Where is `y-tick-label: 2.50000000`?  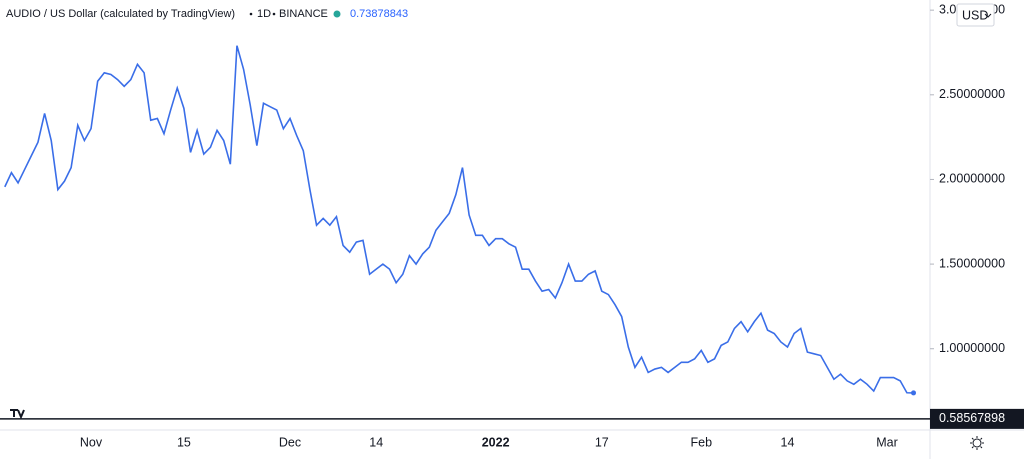
y-tick-label: 2.50000000 is located at coordinates (972, 94).